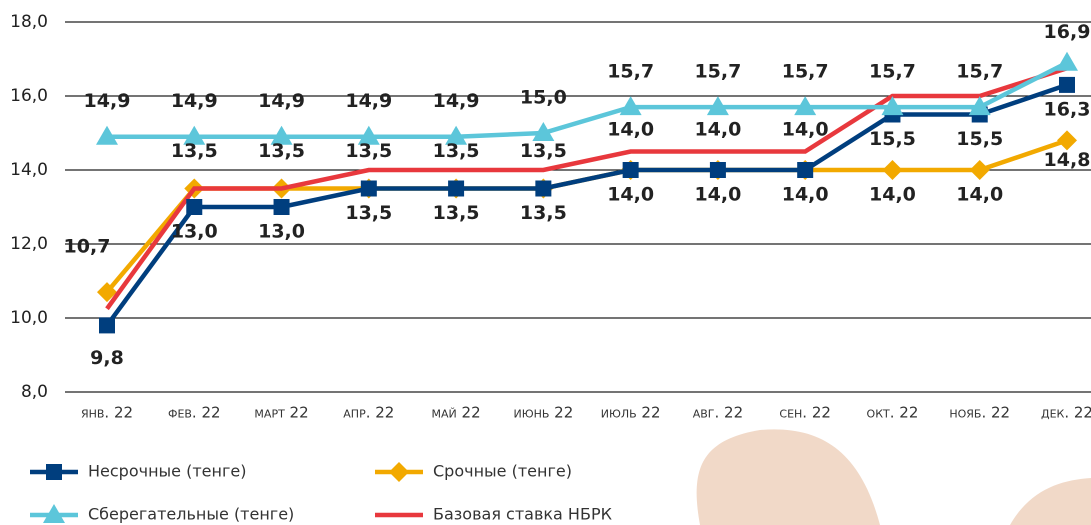 Image resolution: width=1091 pixels, height=525 pixels. I want to click on x-tick-label: июнь 22, so click(543, 413).